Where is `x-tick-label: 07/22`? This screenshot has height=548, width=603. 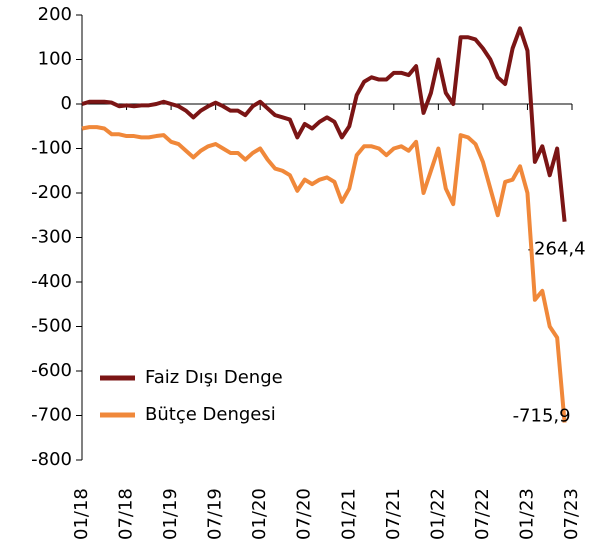
x-tick-label: 07/22 is located at coordinates (482, 514).